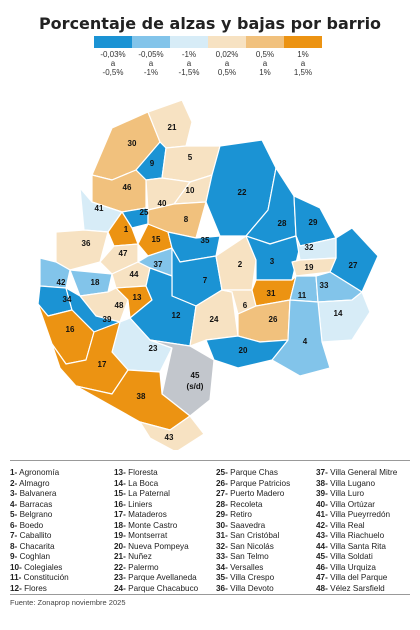 The image size is (420, 630). What do you see at coordinates (350, 588) in the screenshot?
I see `list-item: 48- Vélez Sarsfield` at bounding box center [350, 588].